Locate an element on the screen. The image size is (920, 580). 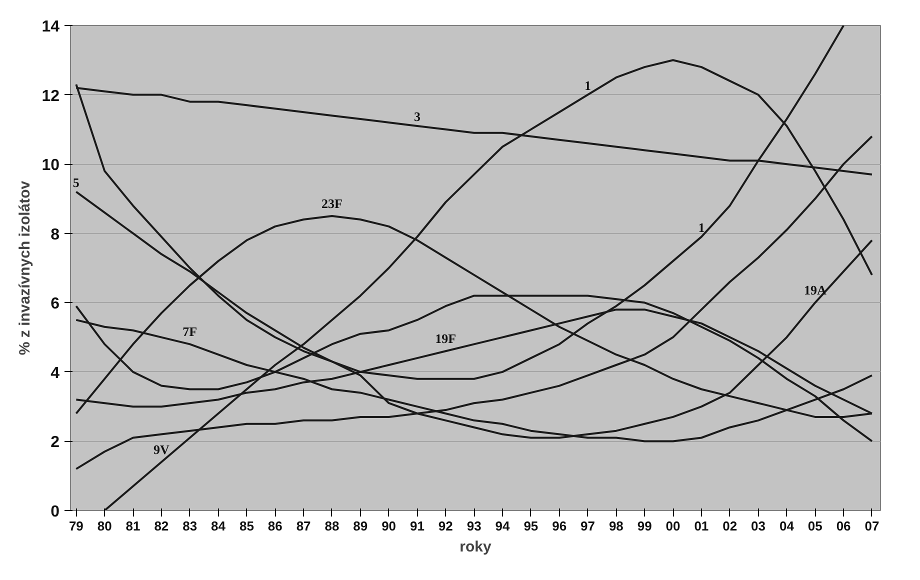
y-tick-label: 6 is located at coordinates (55, 304).